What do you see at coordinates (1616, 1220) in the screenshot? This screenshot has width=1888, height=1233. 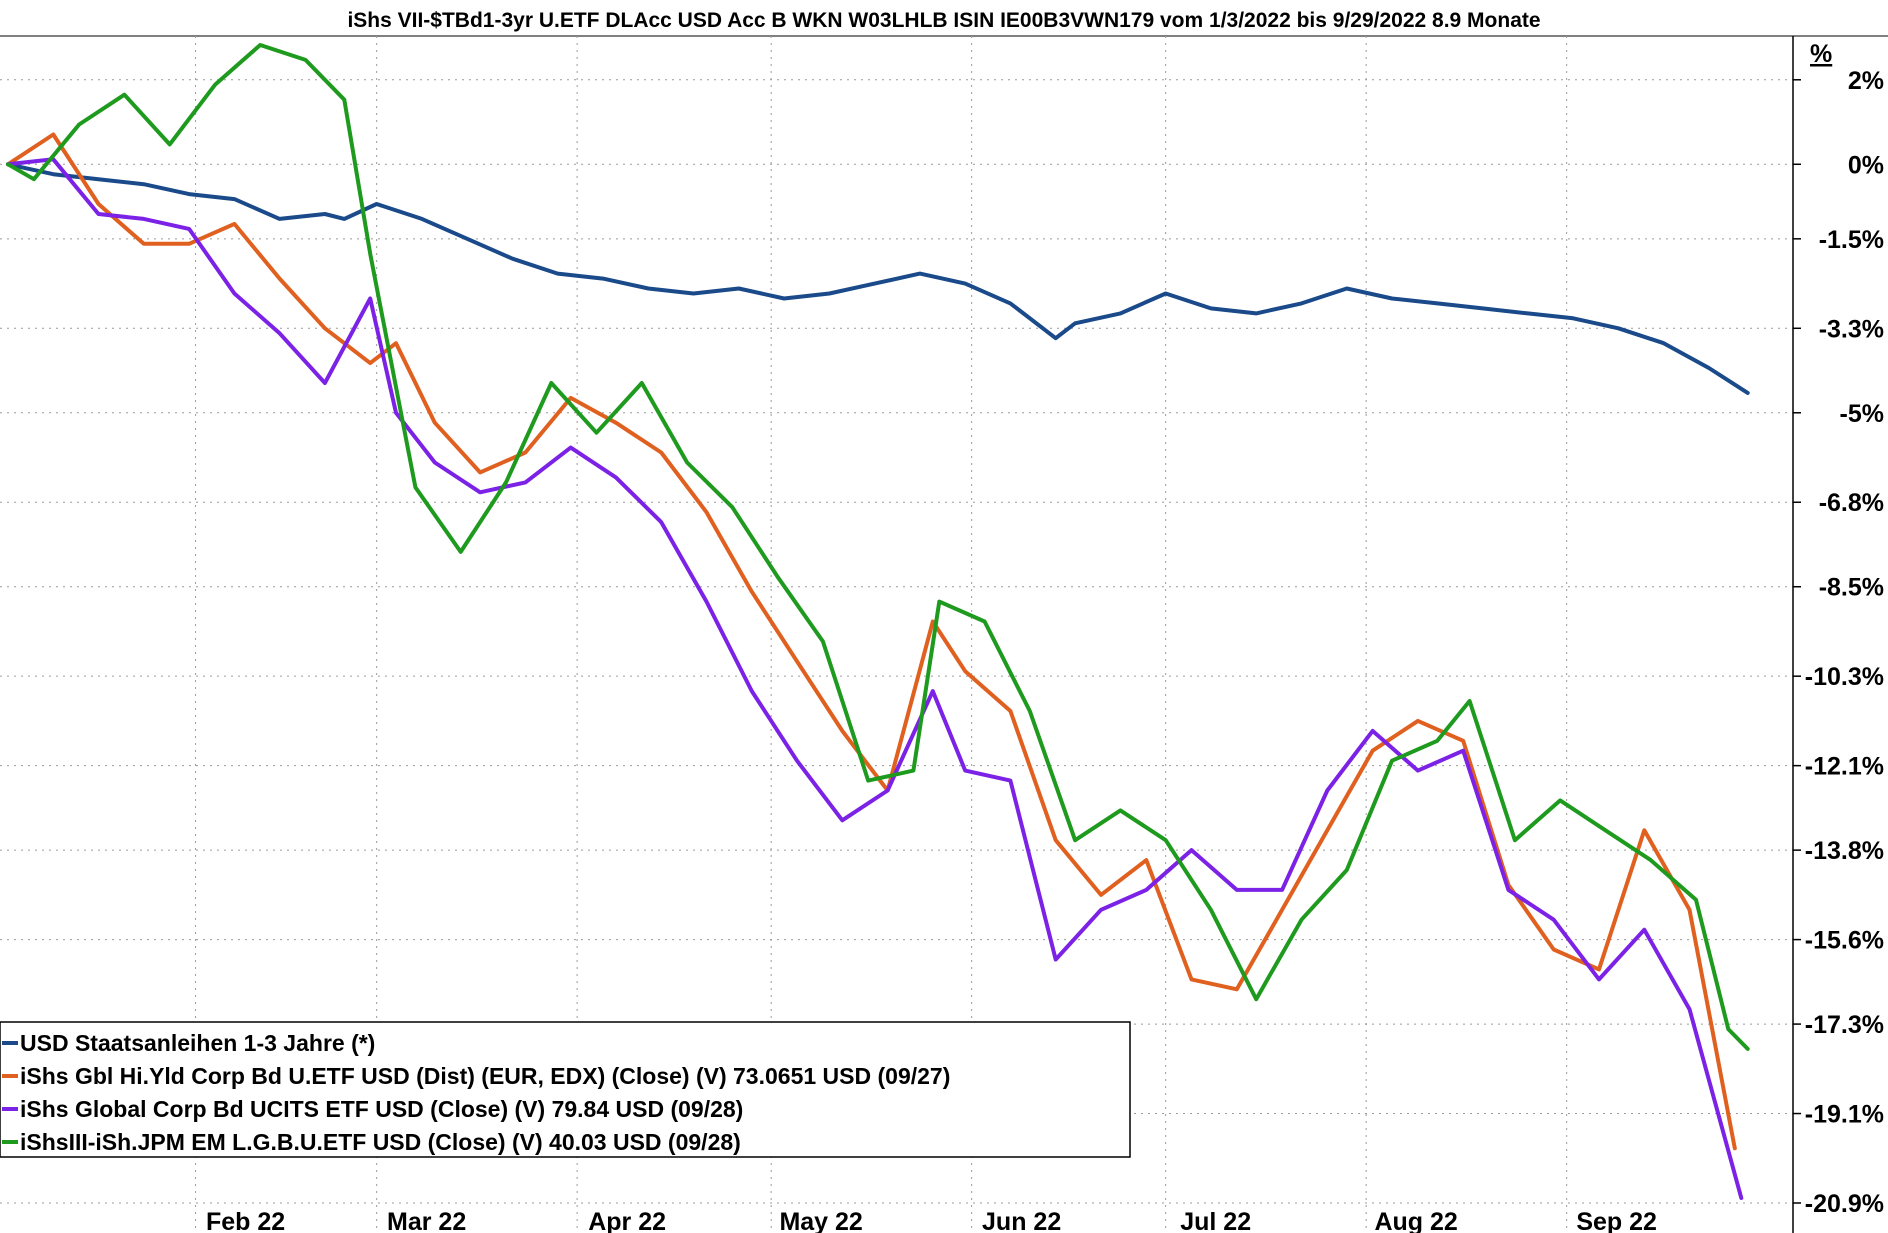 I see `x-tick-label: Sep 22` at bounding box center [1616, 1220].